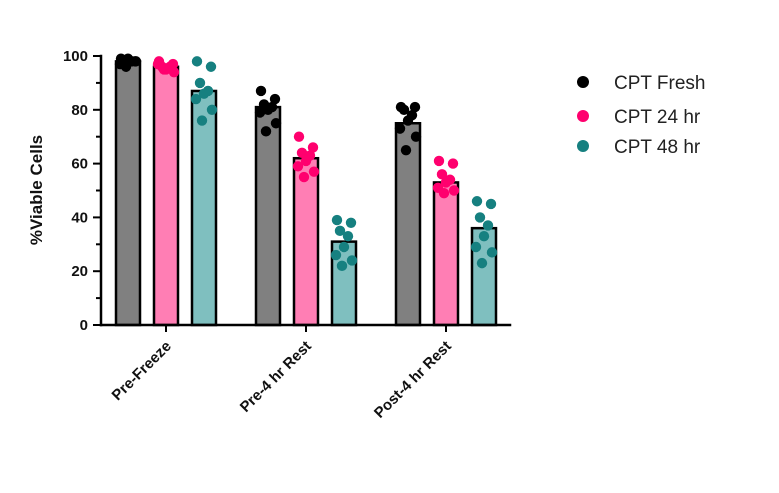 The image size is (779, 493). Describe the element at coordinates (657, 117) in the screenshot. I see `legend-label: CPT 24 hr` at that location.